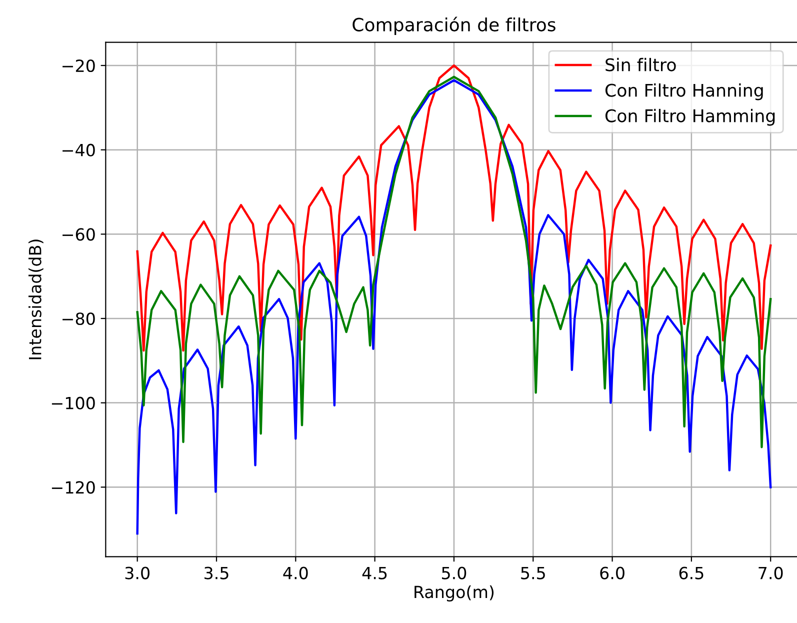  Describe the element at coordinates (684, 91) in the screenshot. I see `legend-label: Con Filtro Hanning` at that location.